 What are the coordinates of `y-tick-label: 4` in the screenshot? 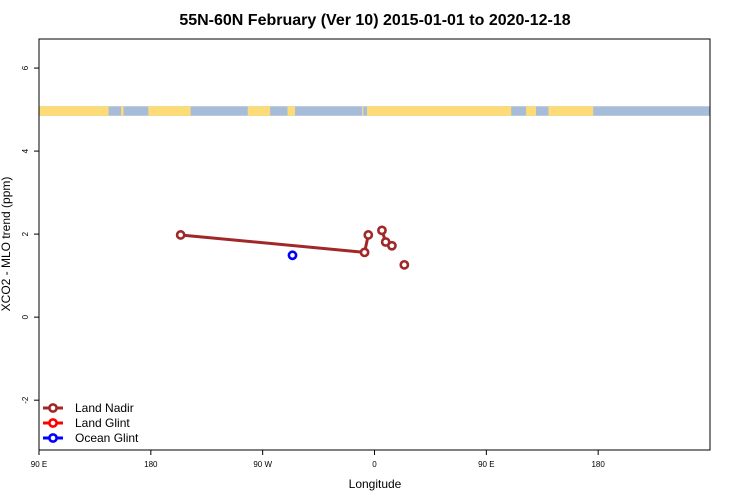 It's located at (25, 150).